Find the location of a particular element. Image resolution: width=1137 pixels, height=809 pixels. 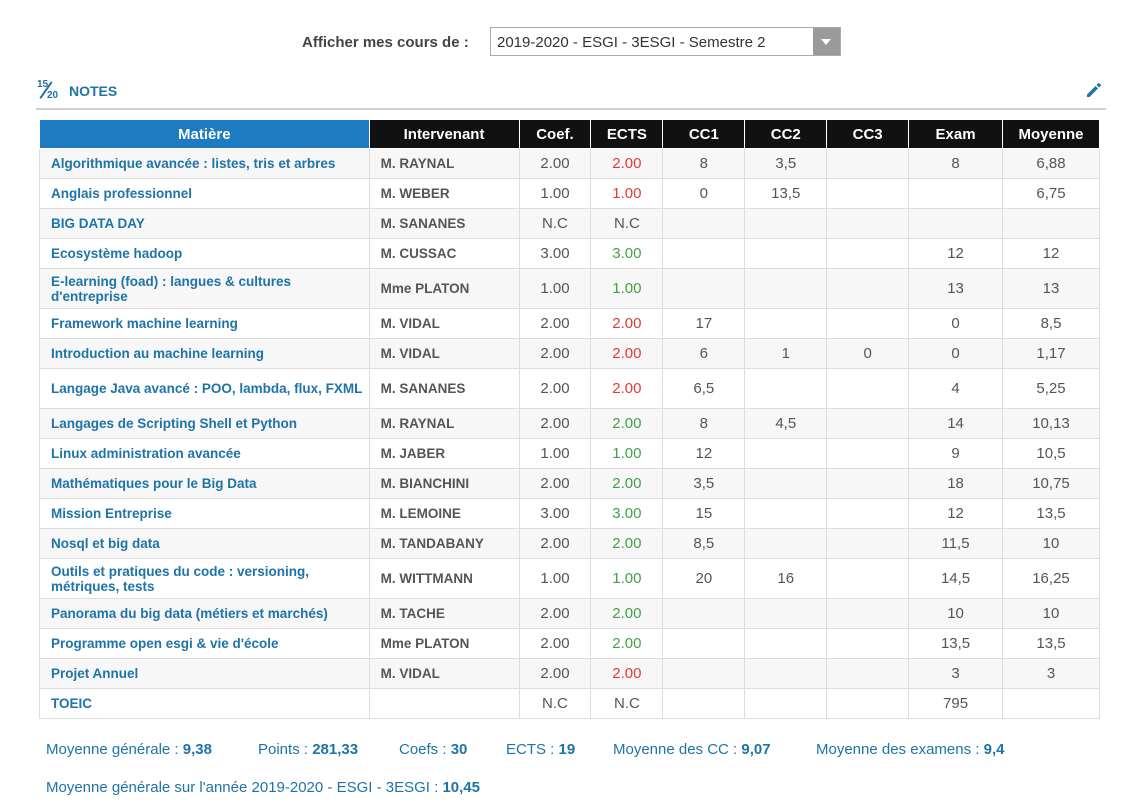

column-header: Coef. is located at coordinates (555, 134).